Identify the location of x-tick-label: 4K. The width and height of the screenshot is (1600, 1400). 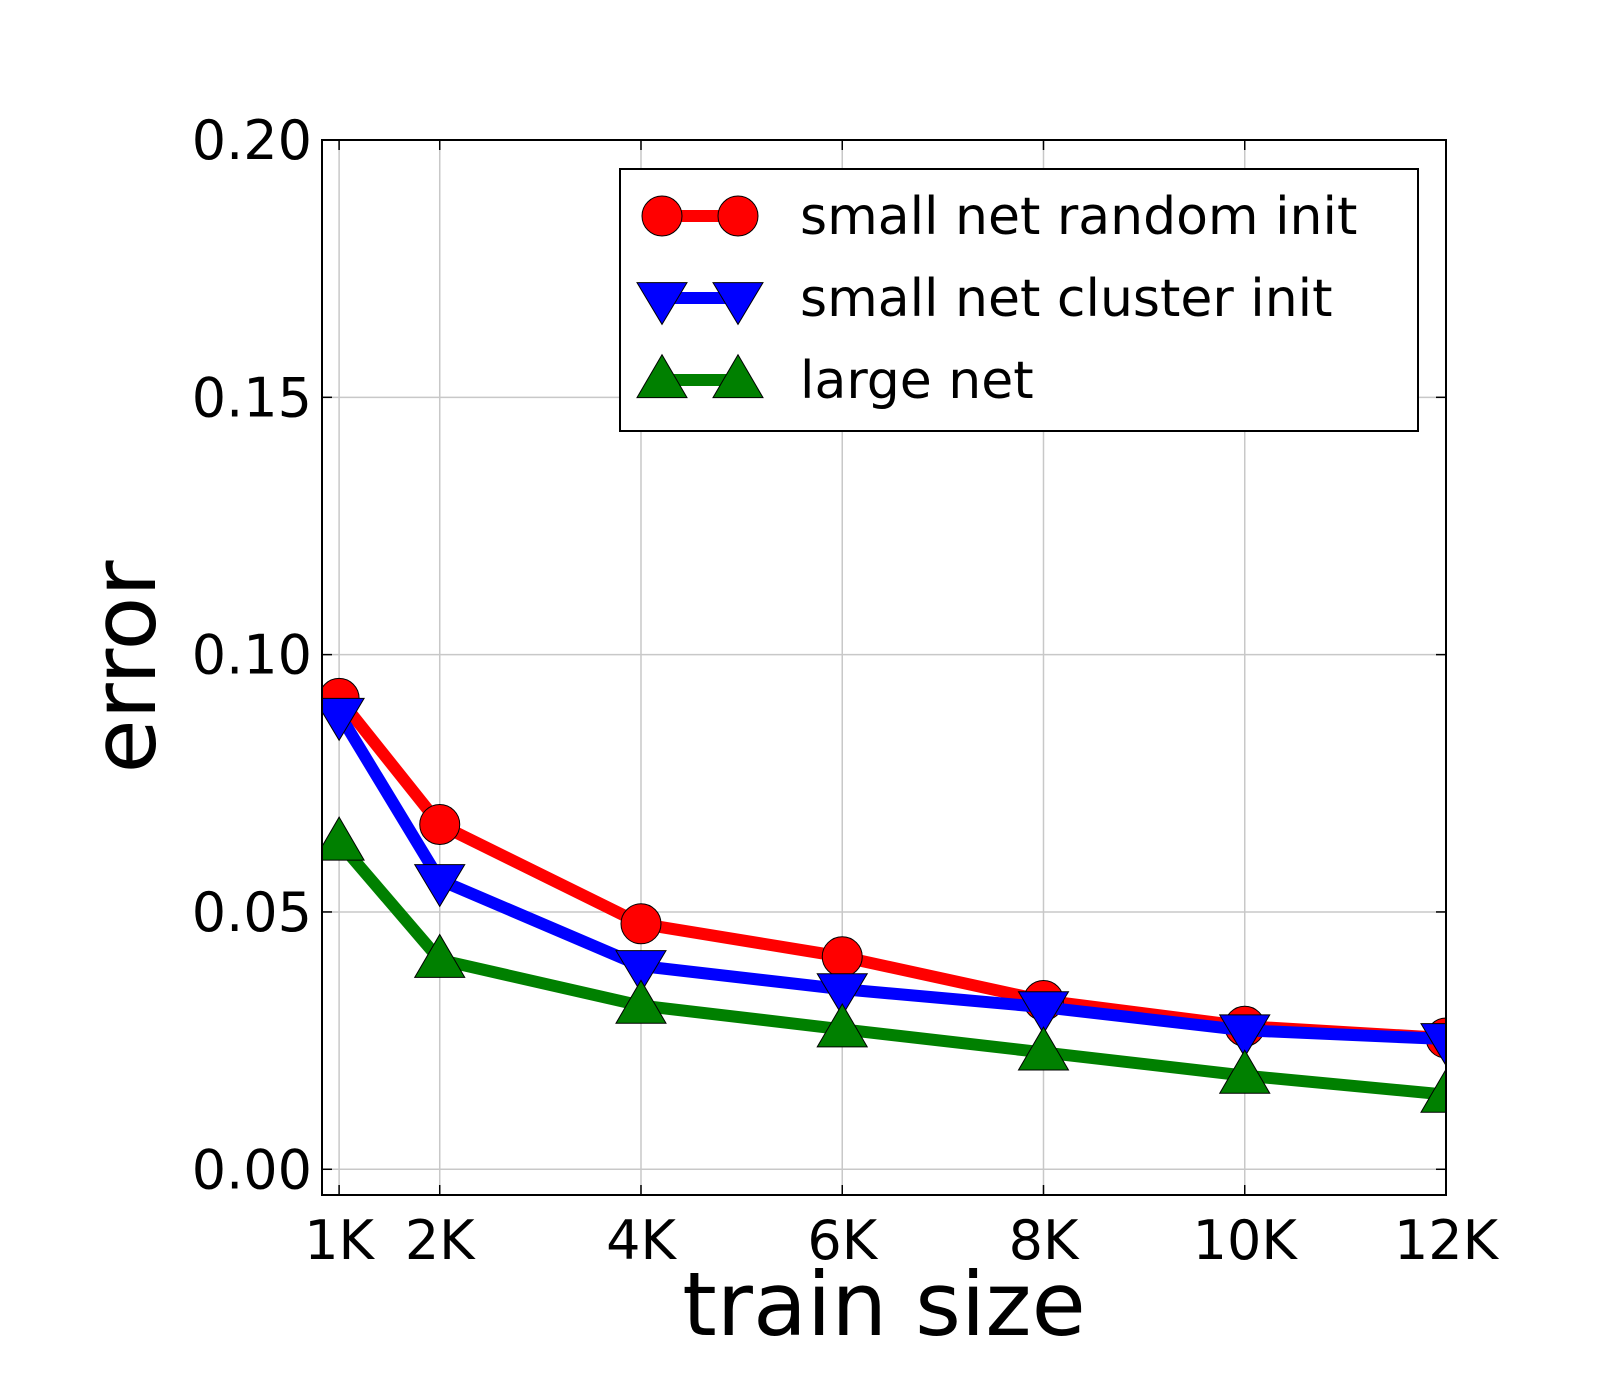
(641, 1240).